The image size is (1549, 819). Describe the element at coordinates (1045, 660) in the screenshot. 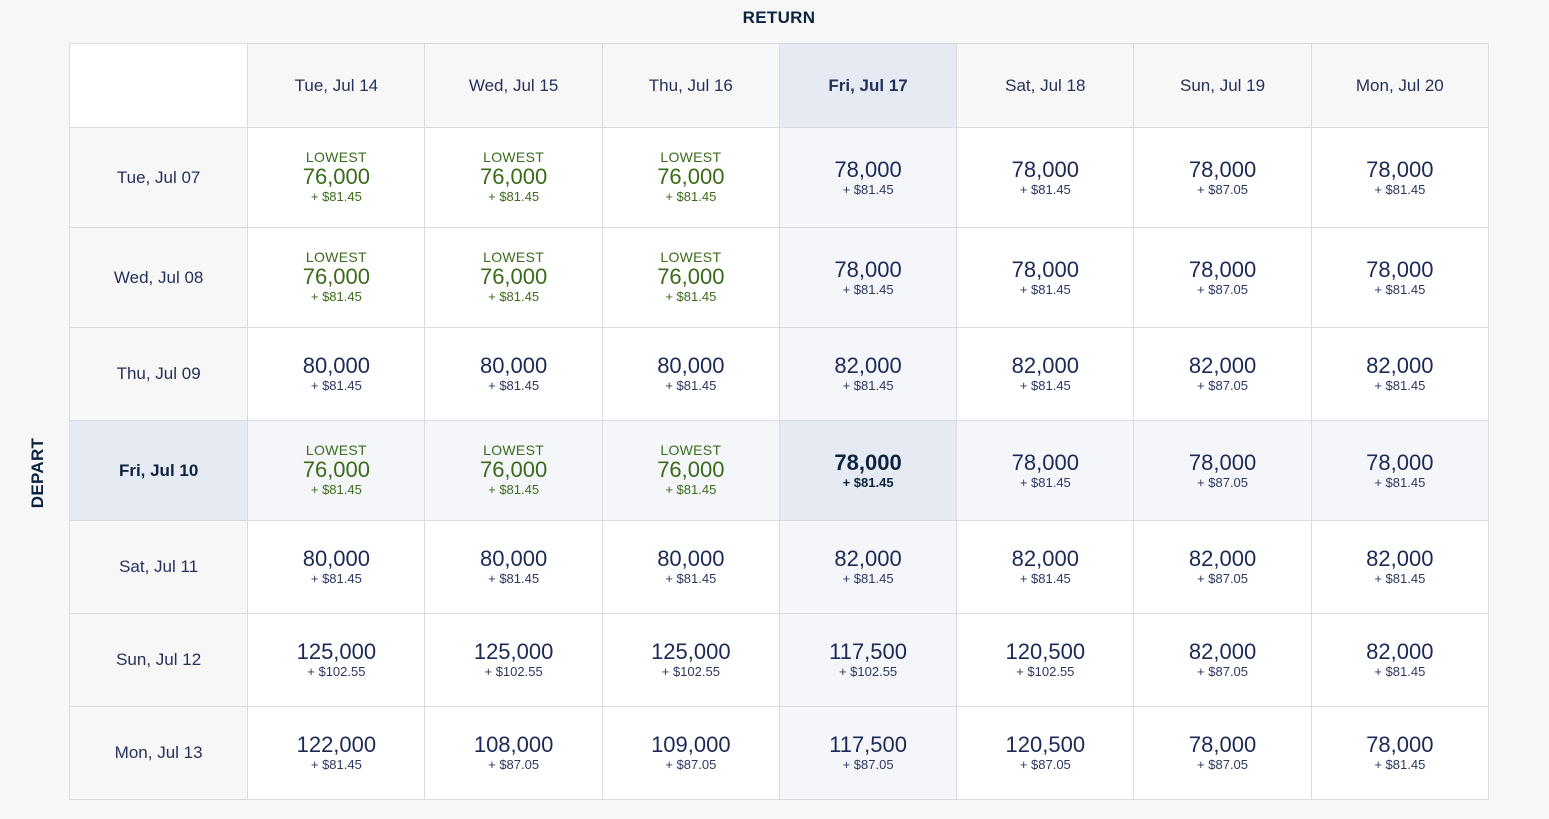

I see `fare-cell: 120,500 + $102.55` at that location.